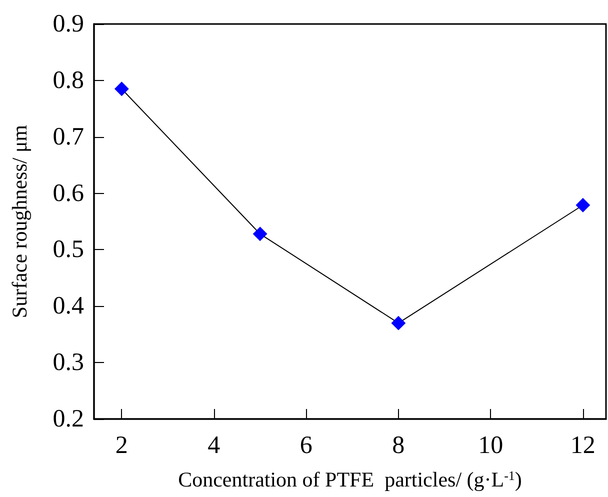 Image resolution: width=608 pixels, height=497 pixels. What do you see at coordinates (68, 24) in the screenshot?
I see `y-tick-label: 0.9` at bounding box center [68, 24].